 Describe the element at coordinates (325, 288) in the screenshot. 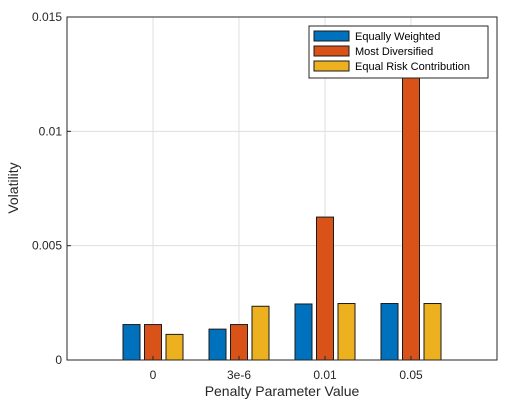

I see `bar-most-diversified-0.01` at that location.